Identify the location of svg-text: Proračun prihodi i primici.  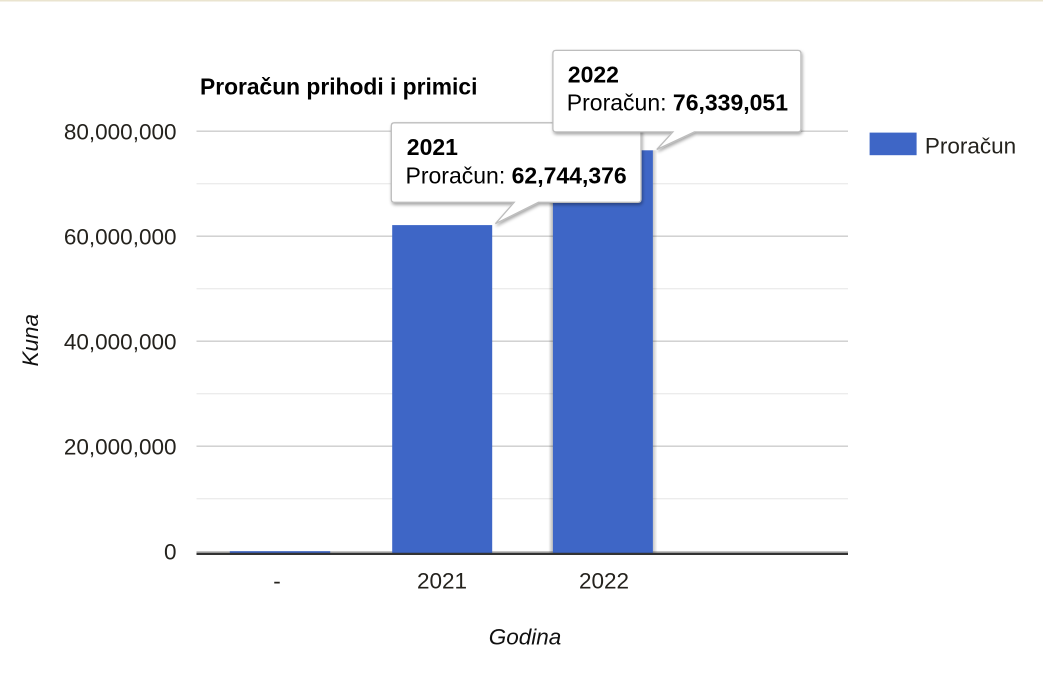
(338, 87).